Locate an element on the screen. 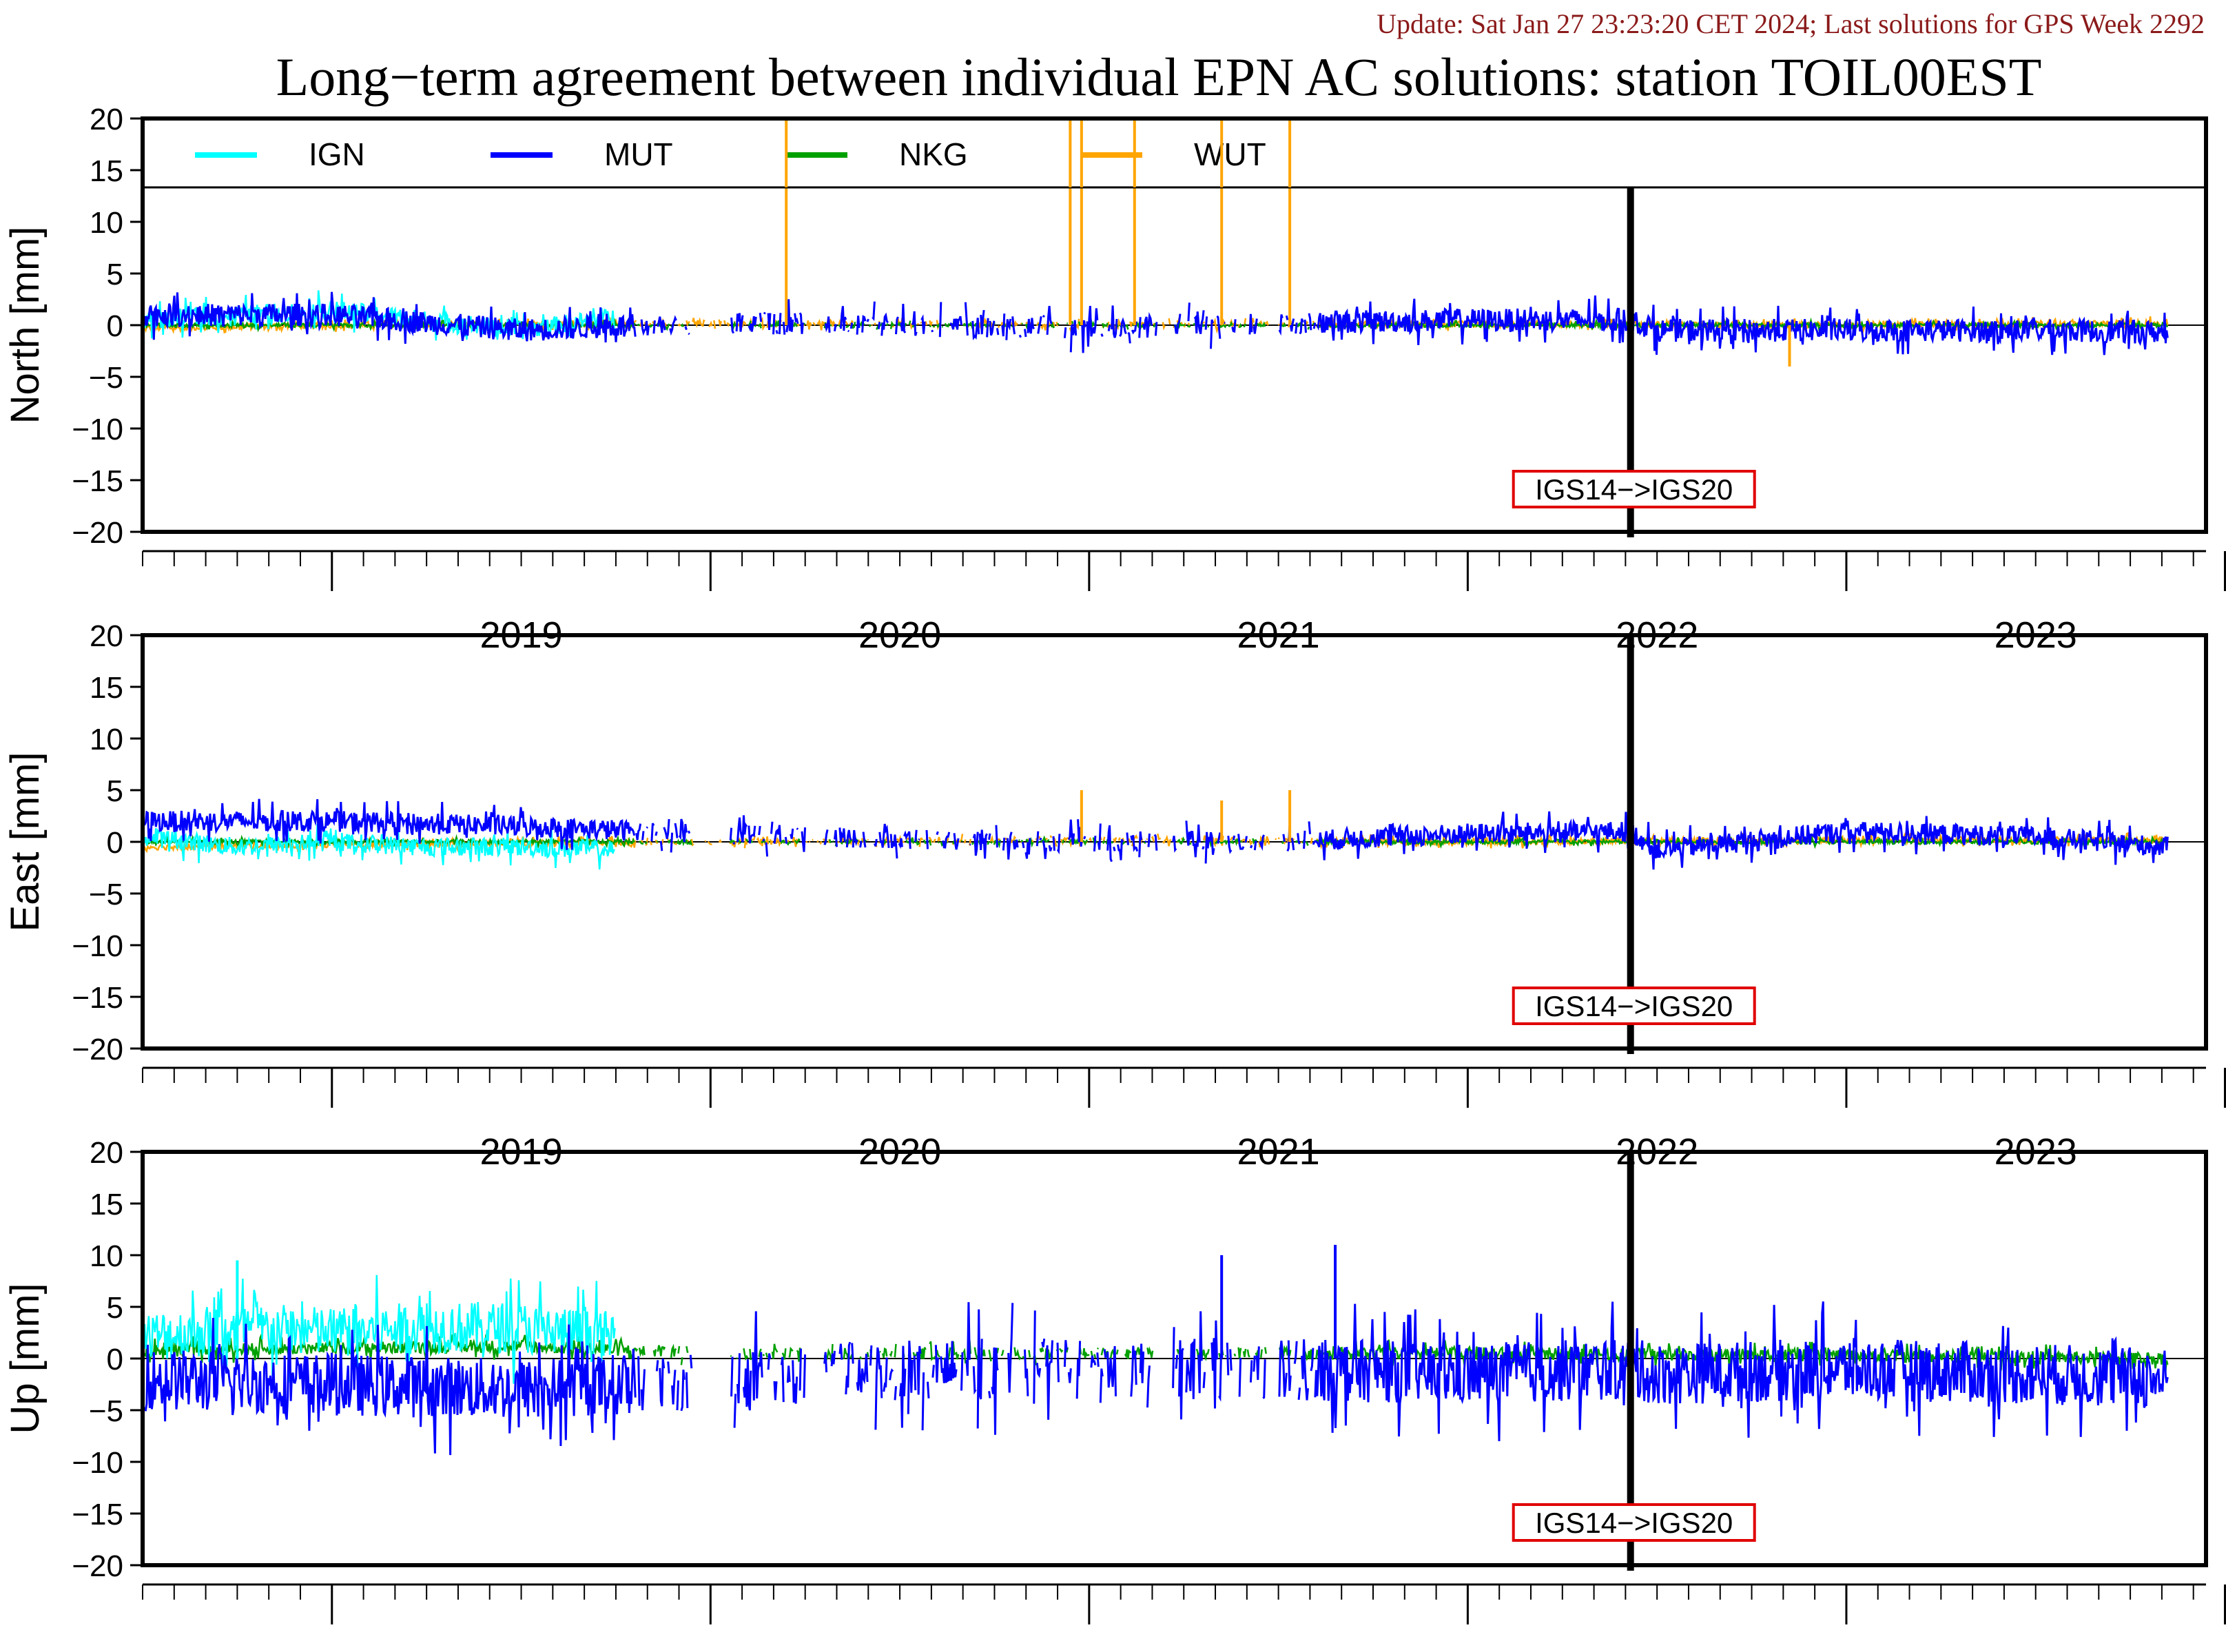  legend-label-wut: WUT is located at coordinates (1230, 154).